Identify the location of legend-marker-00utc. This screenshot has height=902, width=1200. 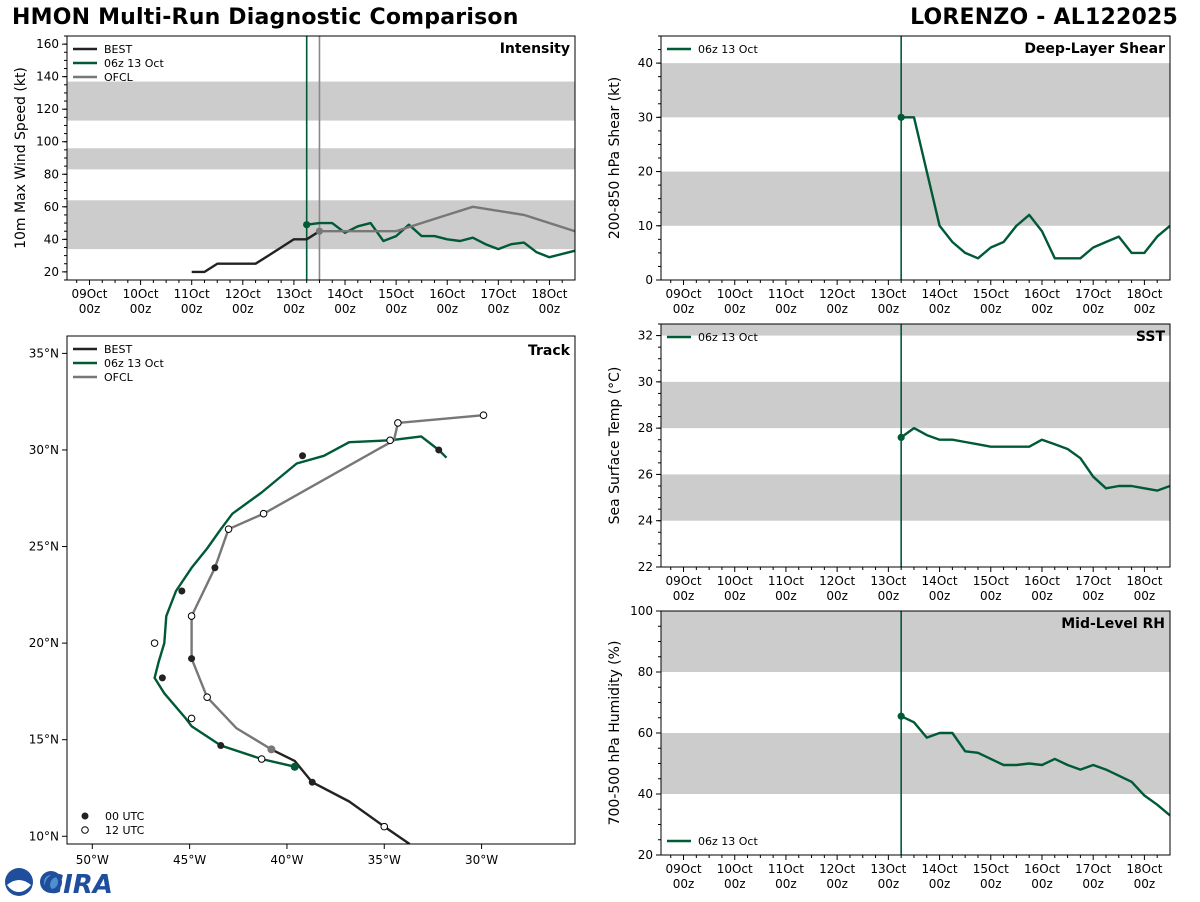
(85, 816).